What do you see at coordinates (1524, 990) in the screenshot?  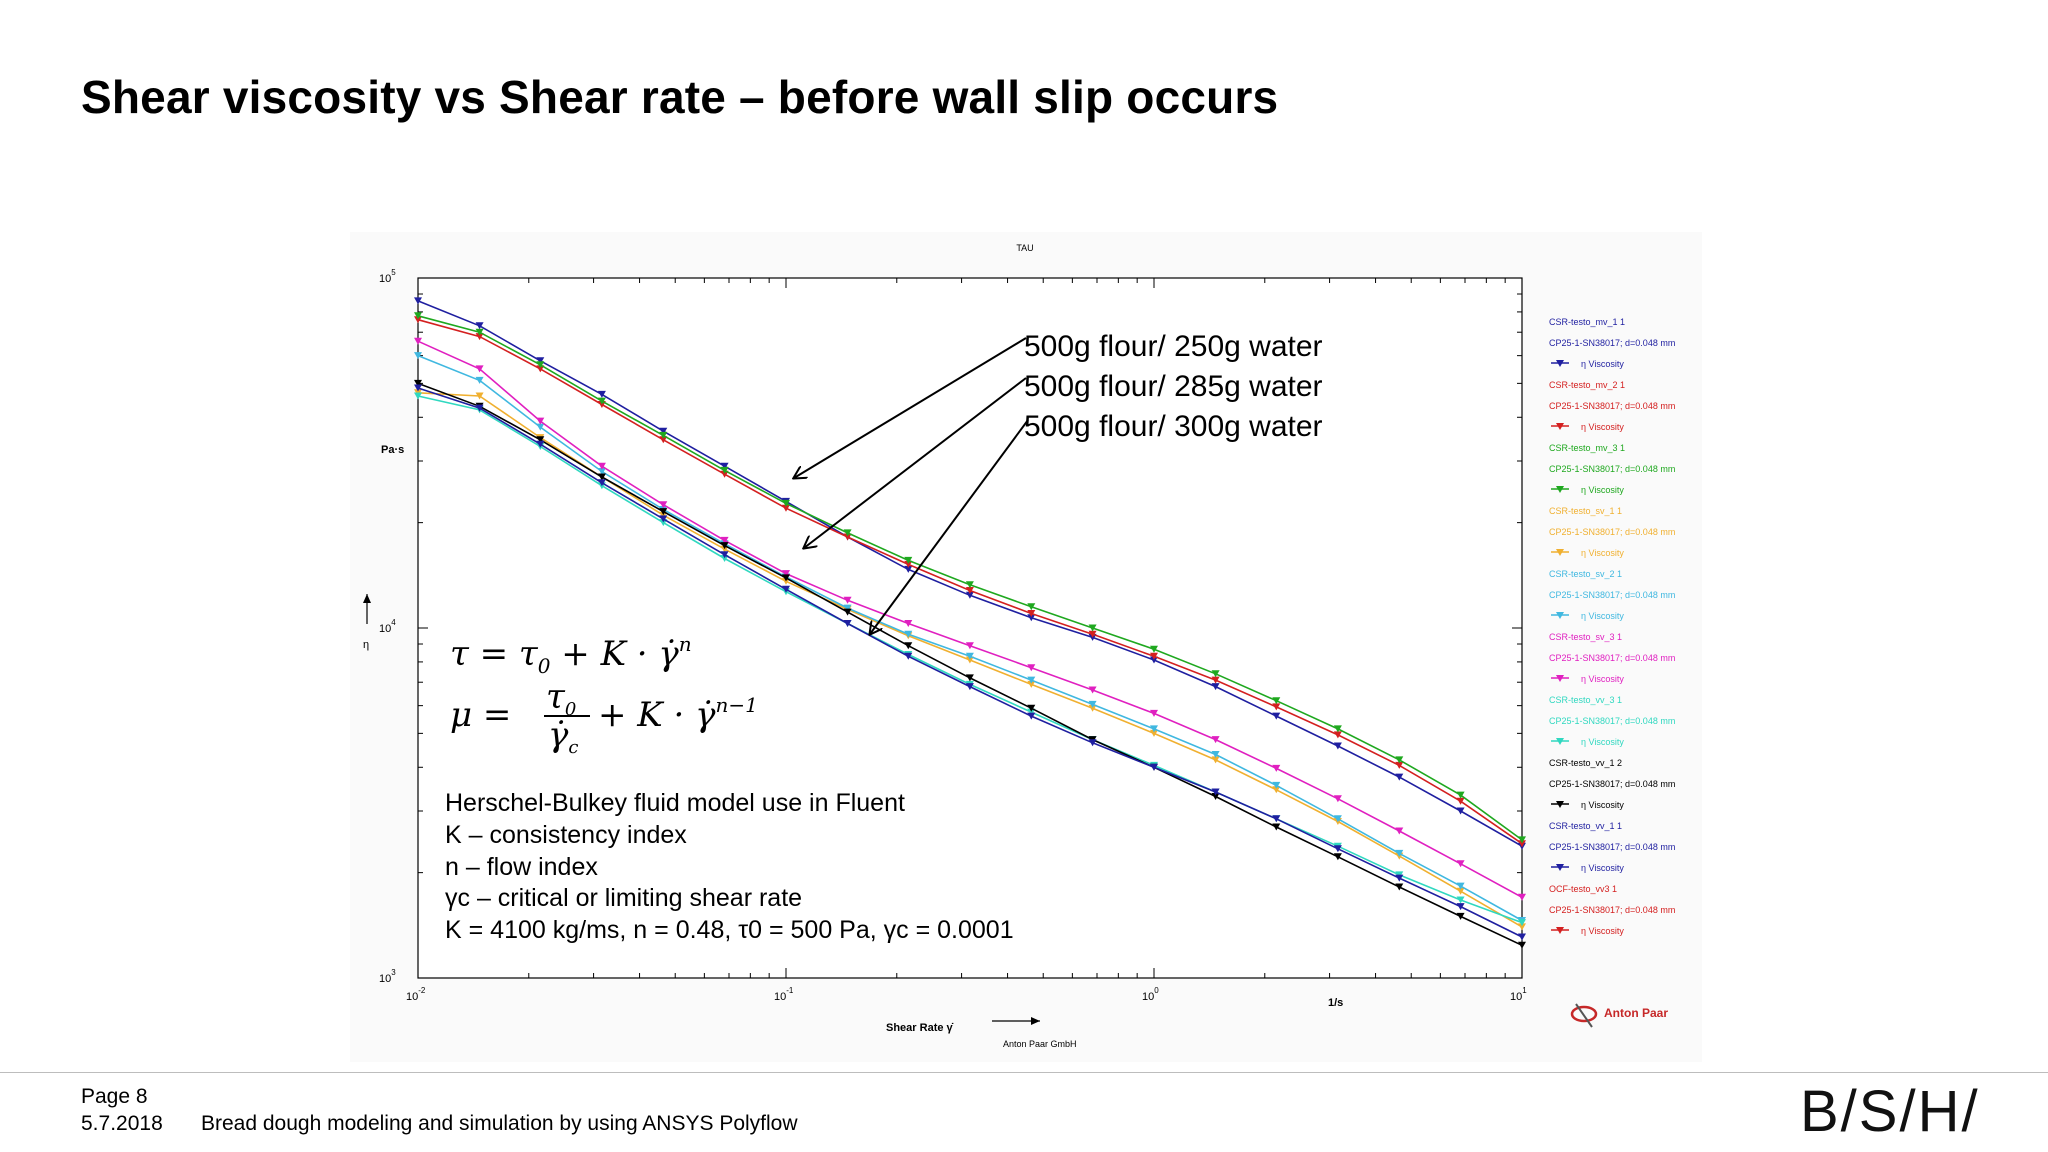 I see `x-tick-exponent: 1` at bounding box center [1524, 990].